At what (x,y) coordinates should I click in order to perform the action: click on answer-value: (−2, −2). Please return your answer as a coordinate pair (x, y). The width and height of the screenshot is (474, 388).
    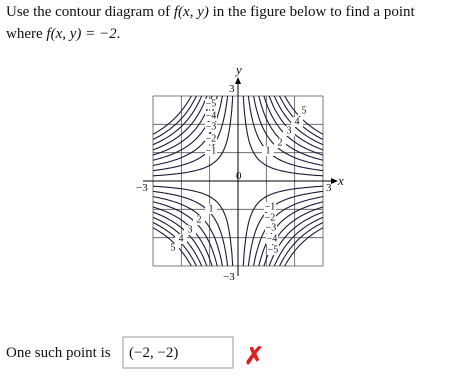
    Looking at the image, I should click on (153, 353).